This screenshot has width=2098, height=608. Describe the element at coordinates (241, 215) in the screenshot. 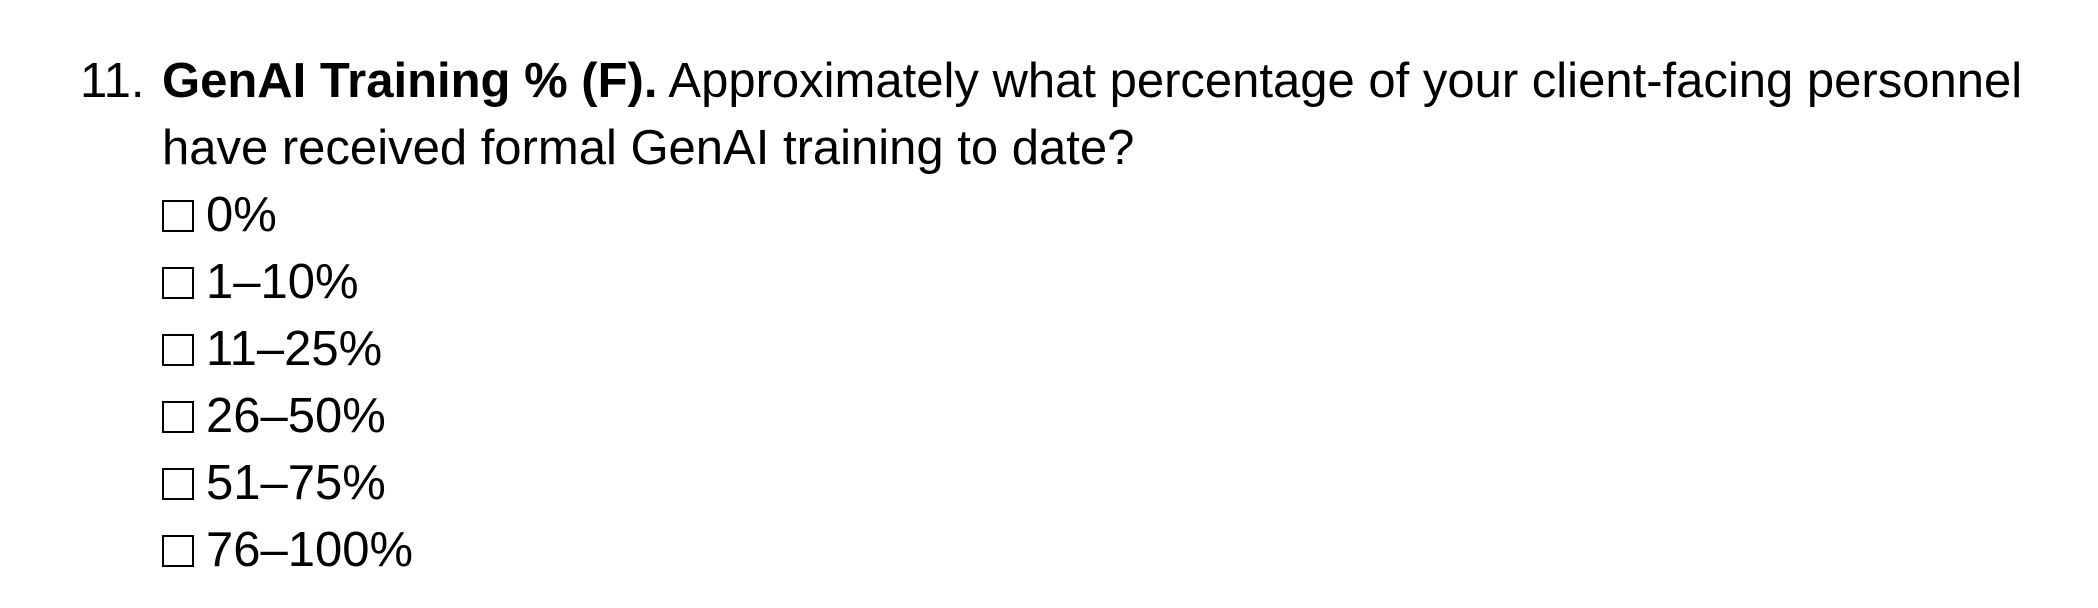

I see `option-label: 0%` at that location.